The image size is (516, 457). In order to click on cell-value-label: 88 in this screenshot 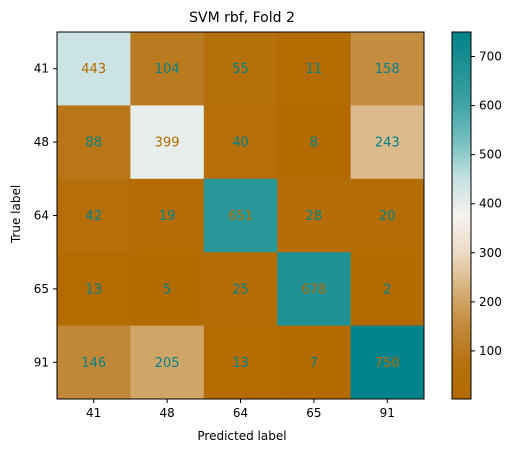, I will do `click(93, 143)`.